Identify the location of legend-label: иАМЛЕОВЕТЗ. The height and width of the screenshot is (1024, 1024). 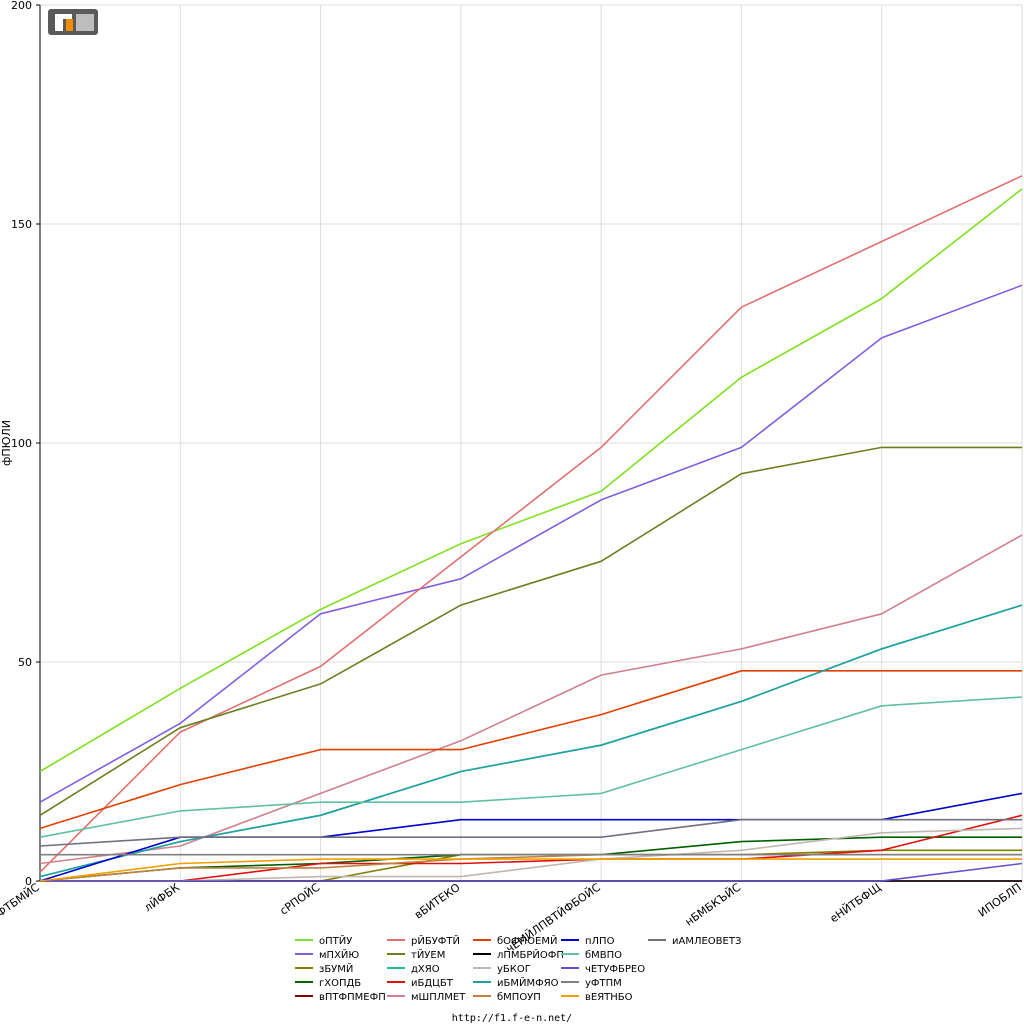
(706, 941).